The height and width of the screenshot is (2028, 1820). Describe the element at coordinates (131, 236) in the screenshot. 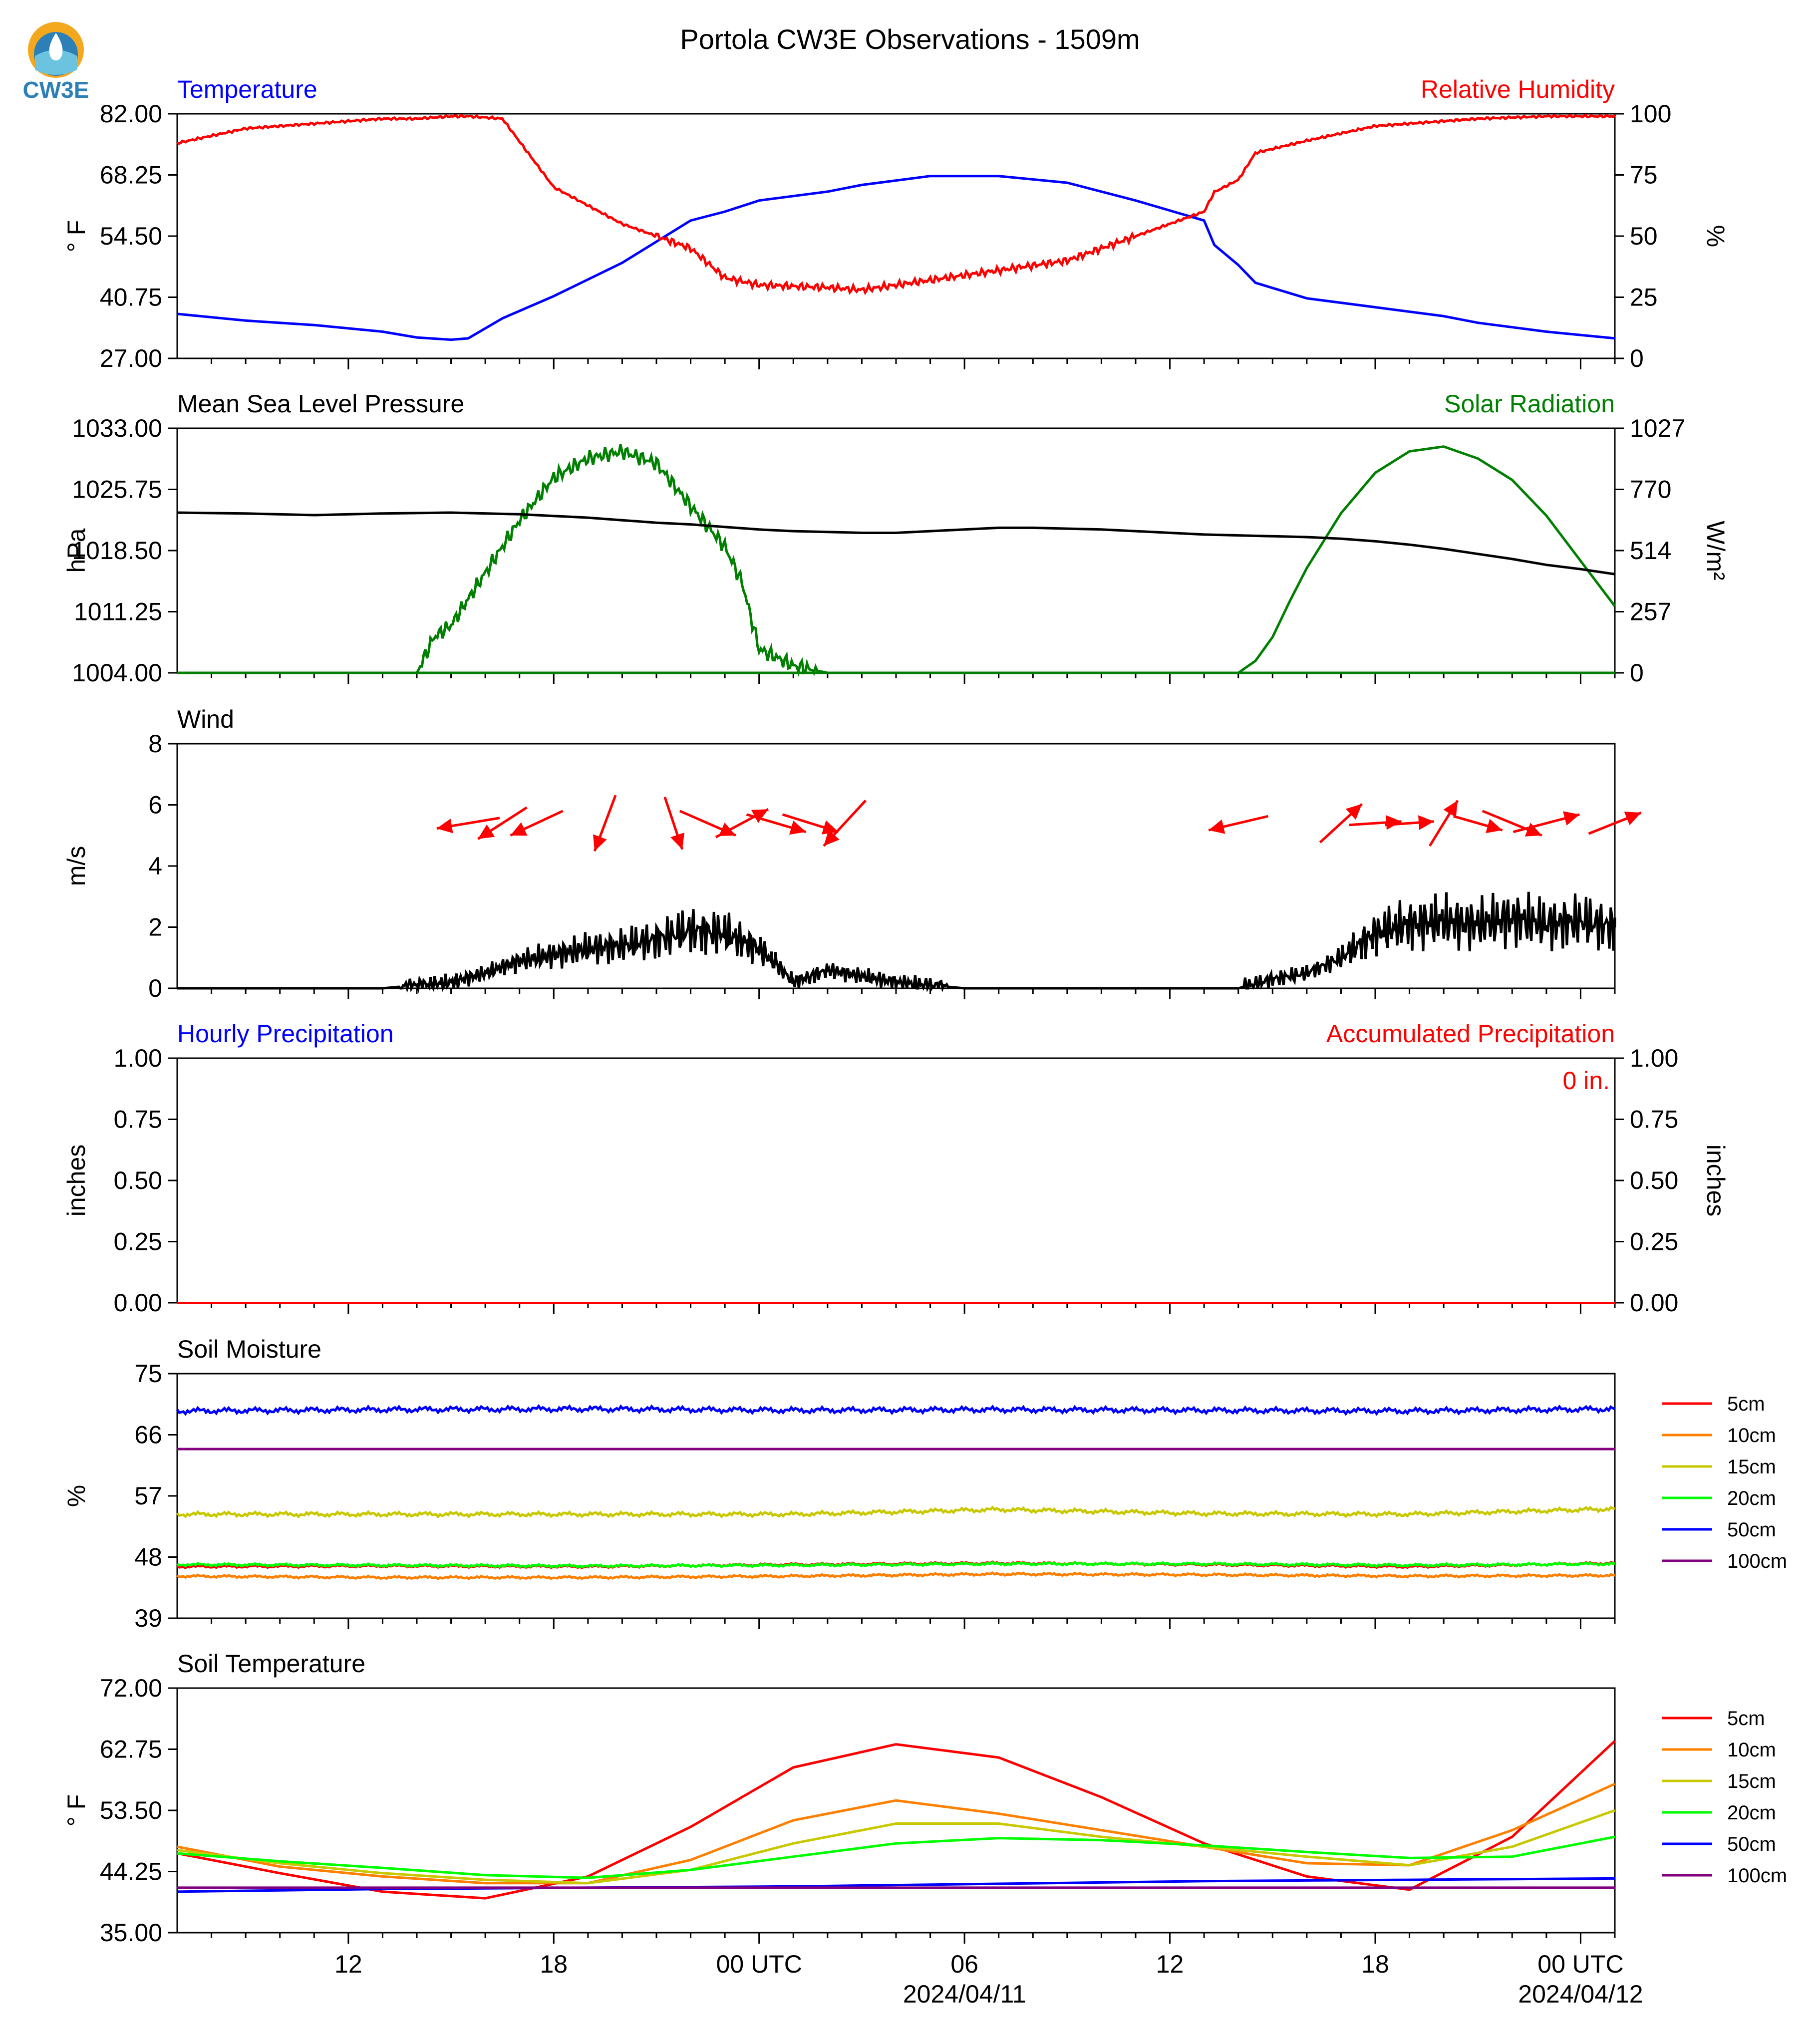

I see `y-tick-label: 54.50` at that location.